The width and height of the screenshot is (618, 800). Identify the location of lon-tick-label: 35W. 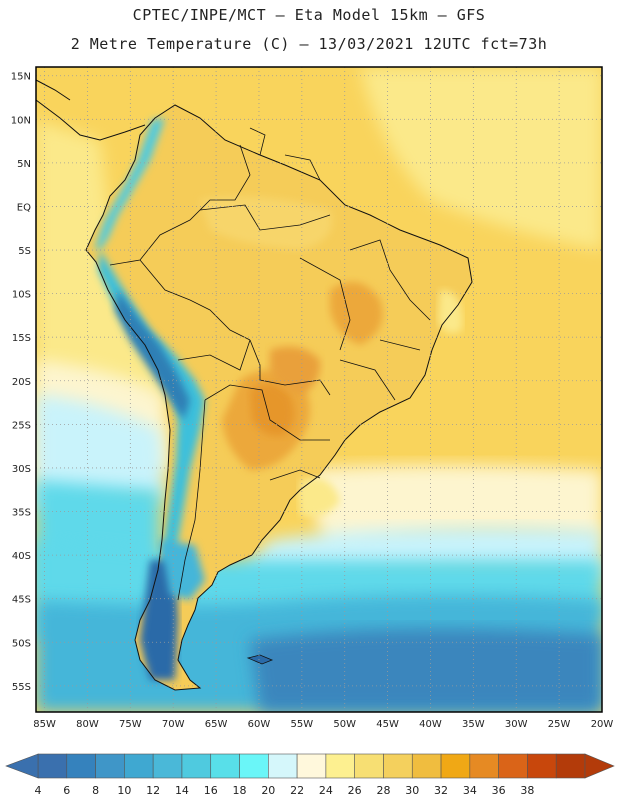
(473, 724).